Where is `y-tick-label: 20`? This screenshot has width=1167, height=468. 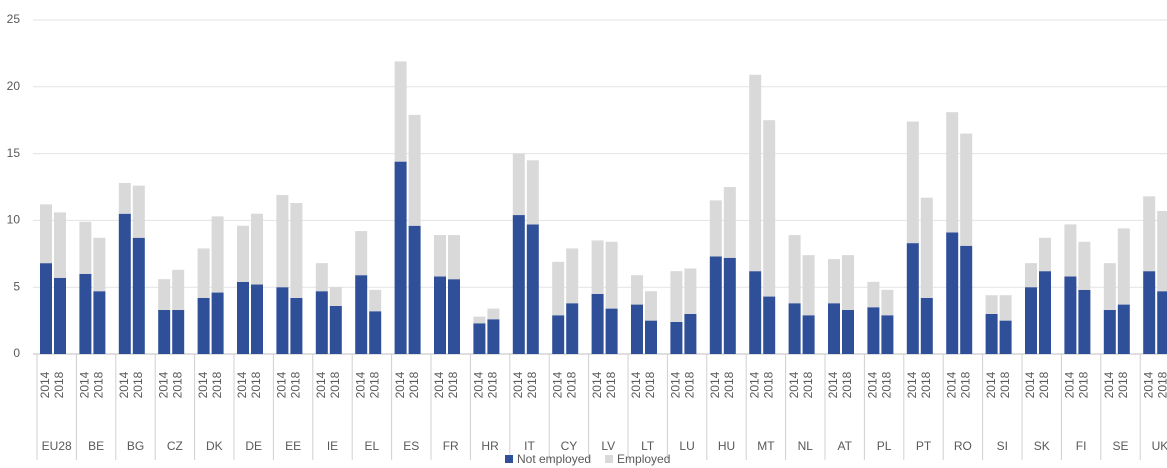
y-tick-label: 20 is located at coordinates (14, 86).